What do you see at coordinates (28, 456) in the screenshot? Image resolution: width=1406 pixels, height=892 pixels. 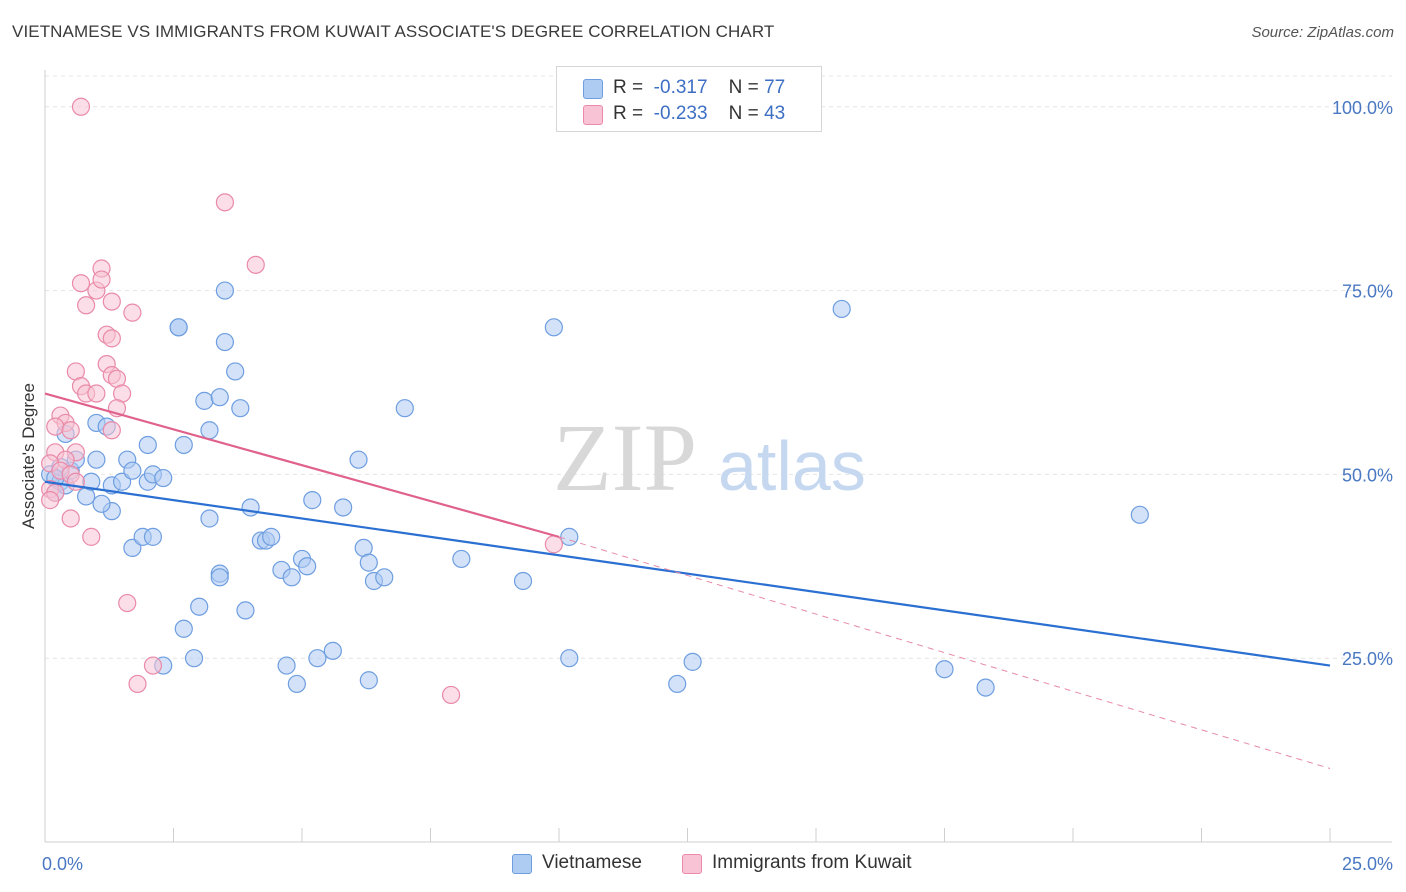 I see `y-axis-title: Associate's Degree` at bounding box center [28, 456].